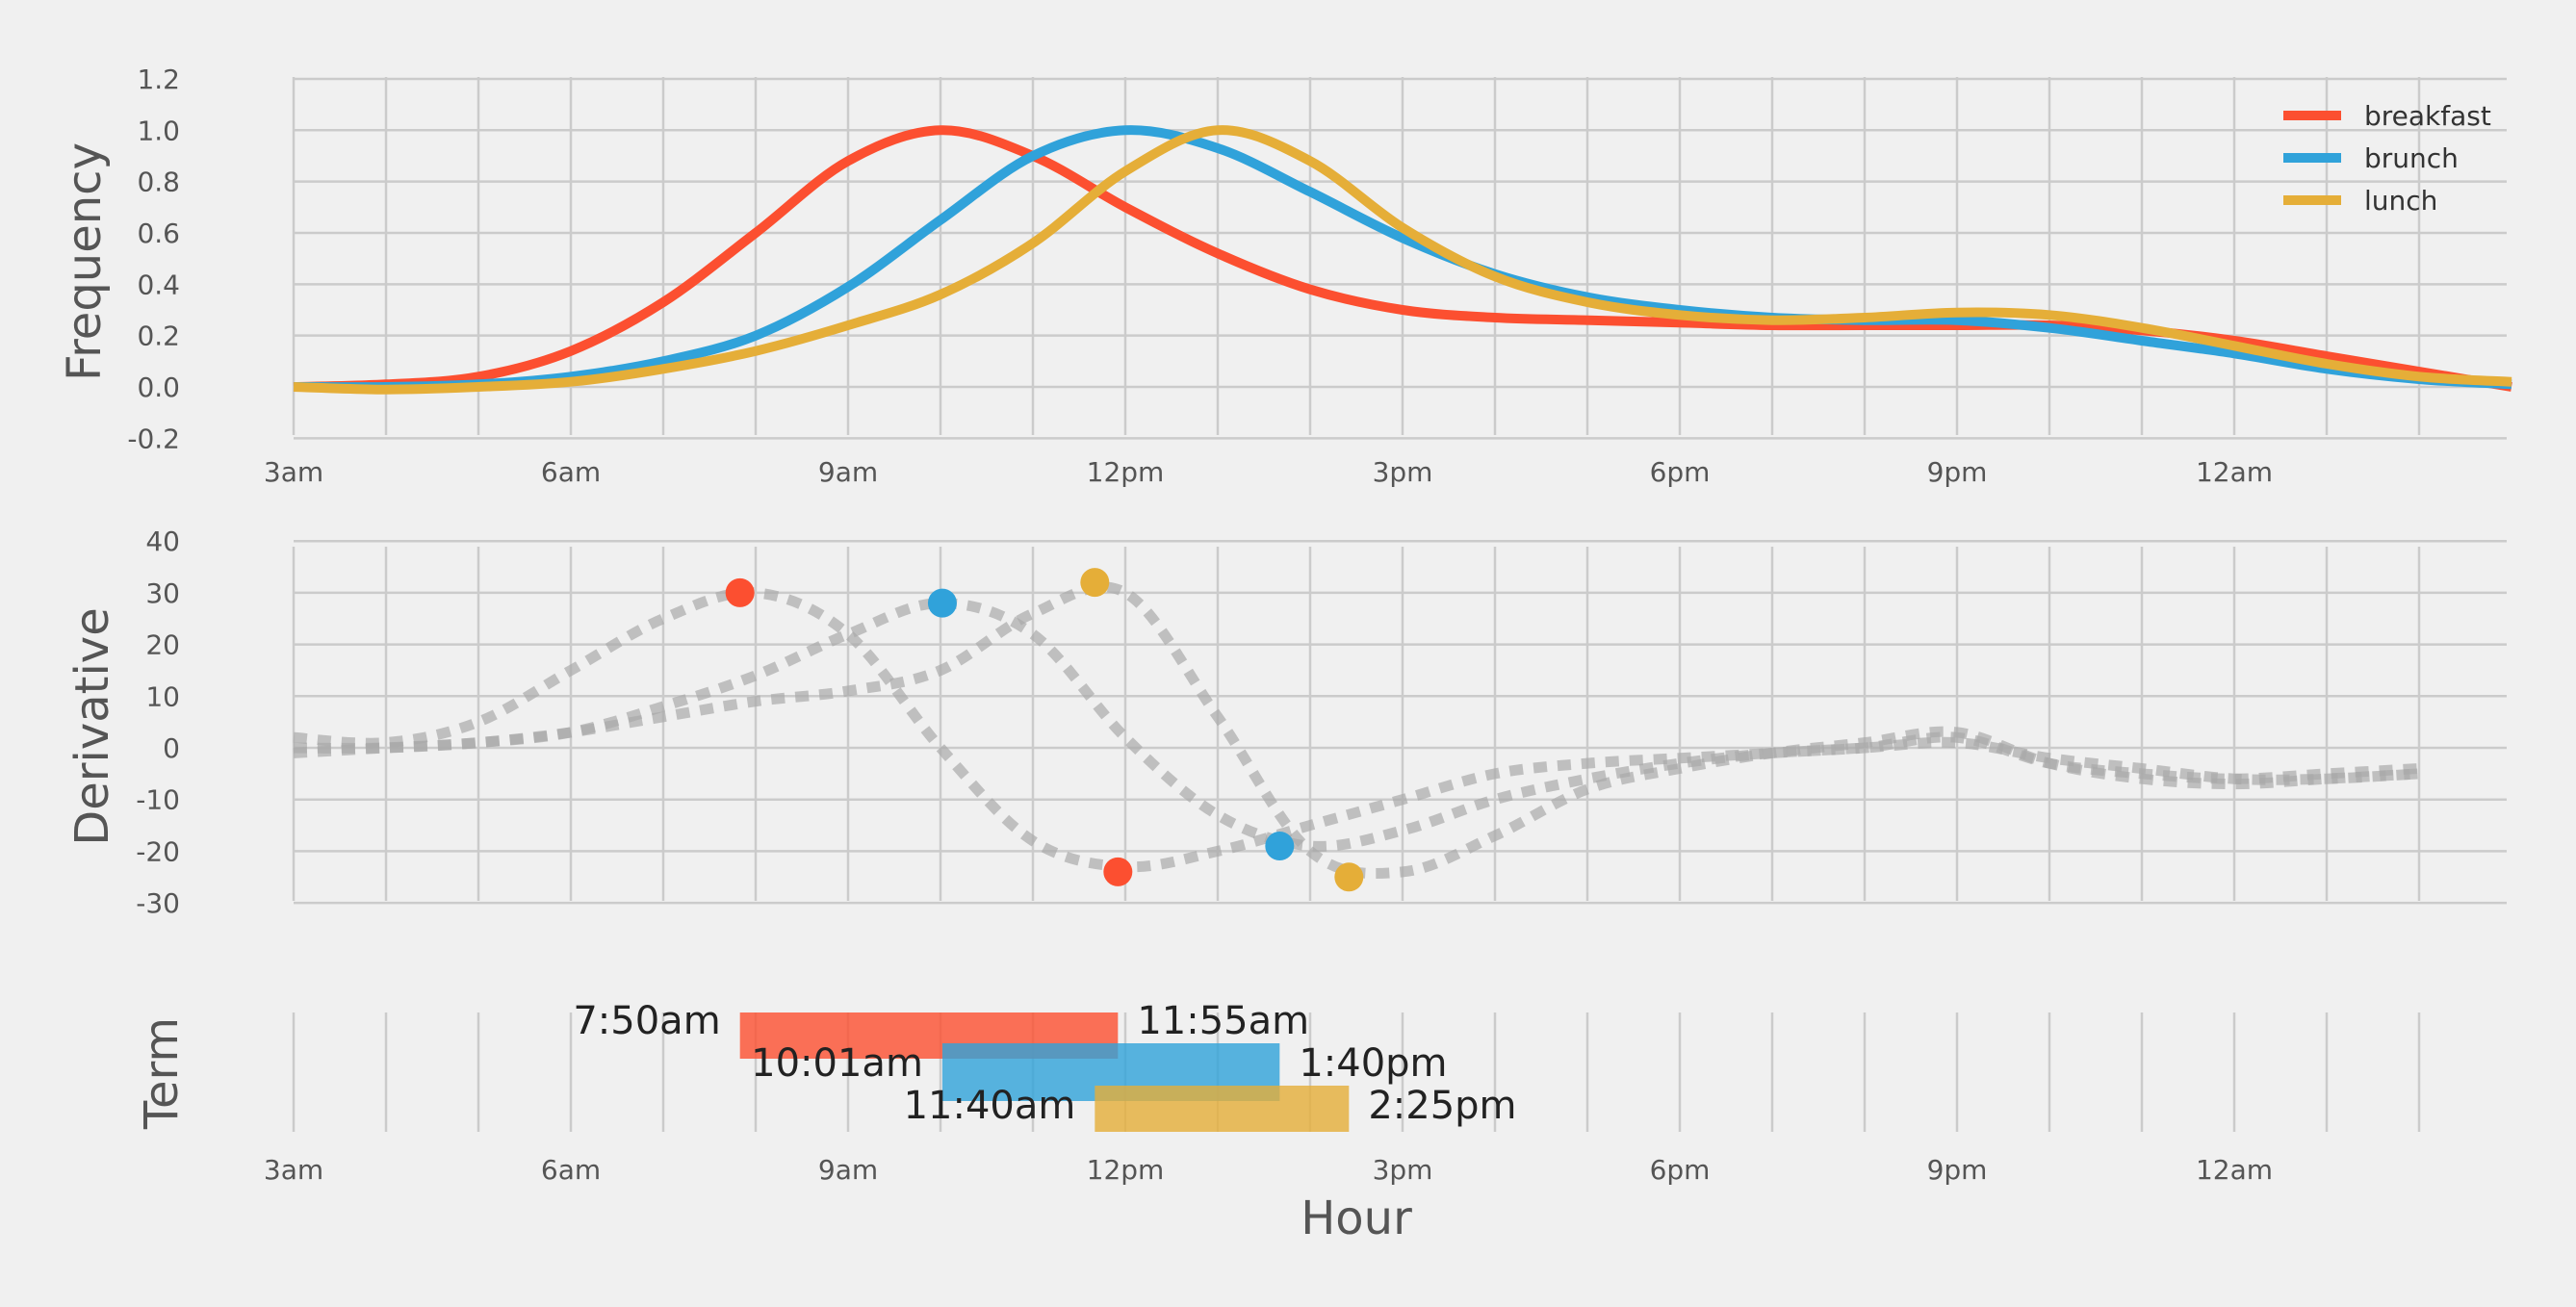 The image size is (2576, 1307). Describe the element at coordinates (571, 1170) in the screenshot. I see `term-x-tick-label: 6am` at that location.